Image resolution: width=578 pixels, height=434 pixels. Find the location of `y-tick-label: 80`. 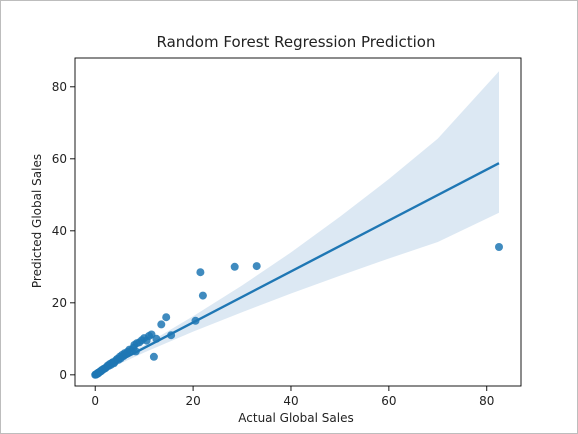

y-tick-label: 80 is located at coordinates (59, 87).